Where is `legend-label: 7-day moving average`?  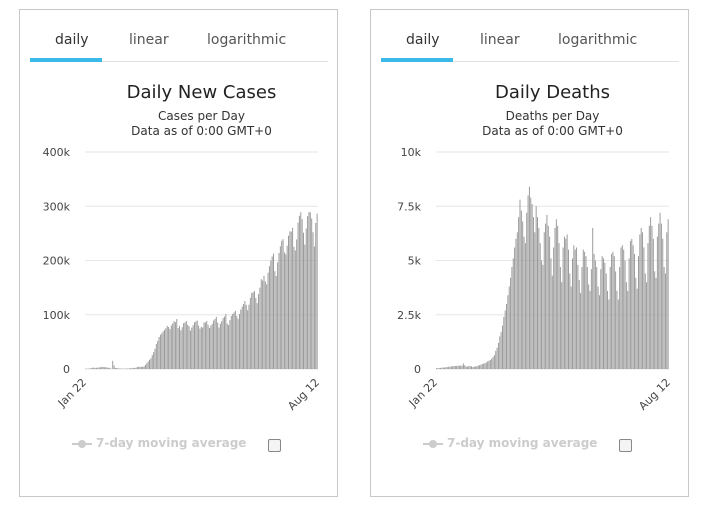 legend-label: 7-day moving average is located at coordinates (171, 443).